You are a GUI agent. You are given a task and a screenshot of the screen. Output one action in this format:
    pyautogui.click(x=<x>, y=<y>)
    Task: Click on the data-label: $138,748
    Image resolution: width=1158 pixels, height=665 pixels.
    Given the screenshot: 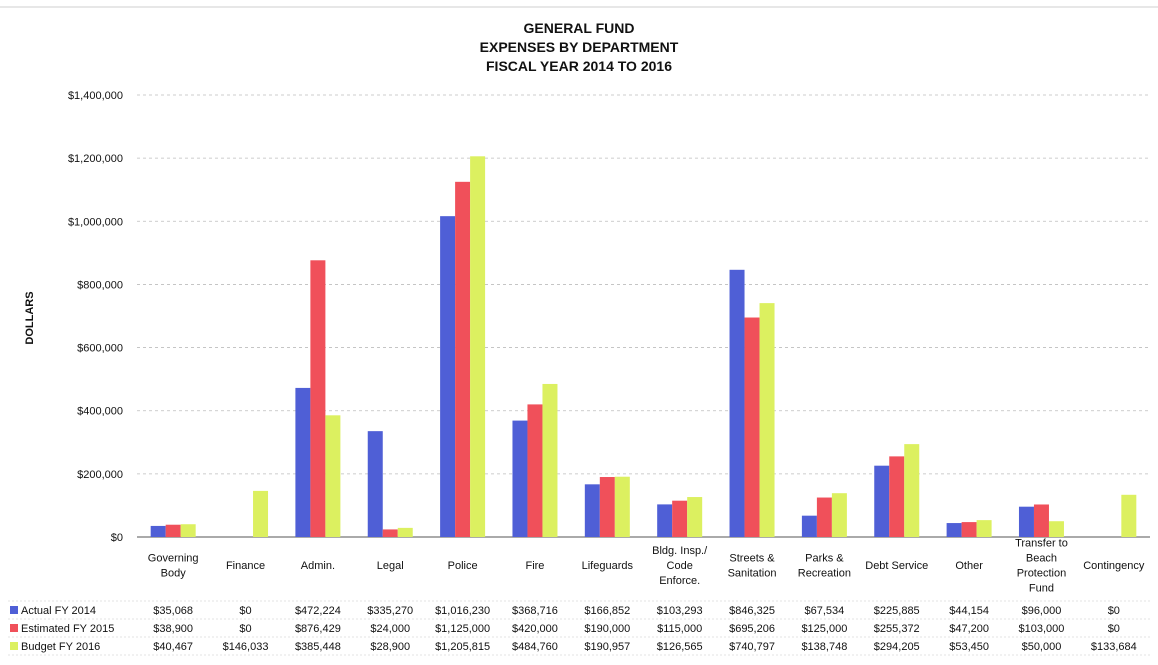 What is the action you would take?
    pyautogui.click(x=824, y=647)
    